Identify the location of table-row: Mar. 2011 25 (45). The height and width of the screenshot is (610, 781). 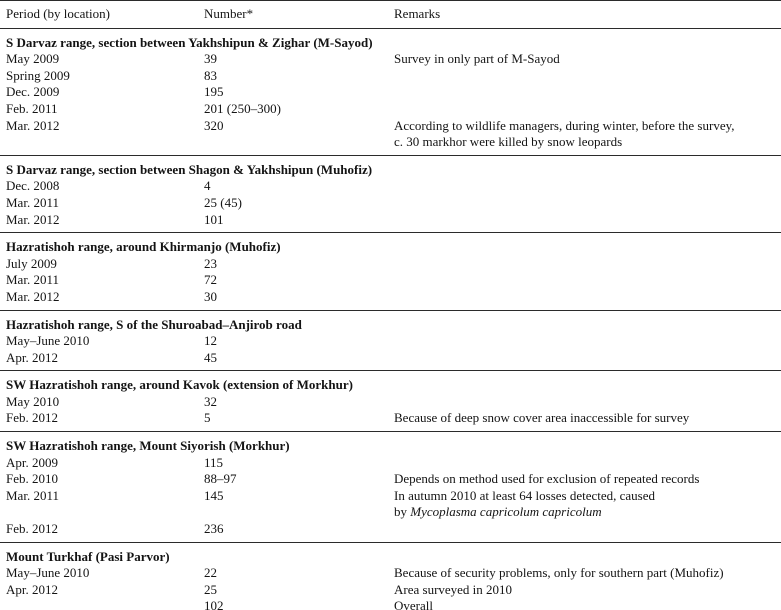
(390, 203).